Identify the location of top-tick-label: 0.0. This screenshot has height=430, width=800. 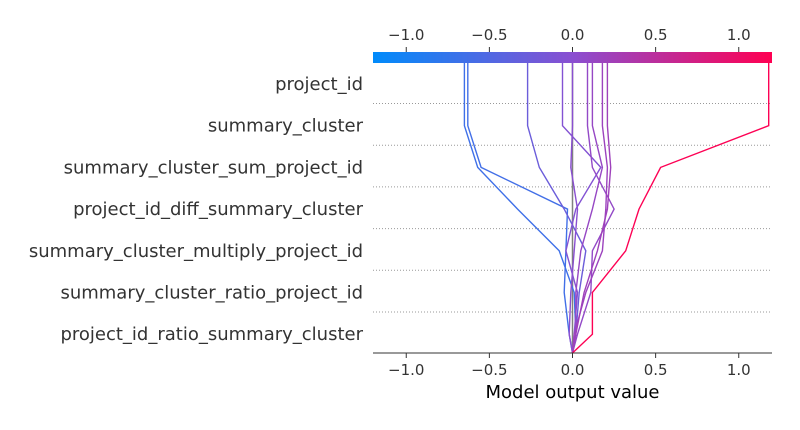
(573, 35).